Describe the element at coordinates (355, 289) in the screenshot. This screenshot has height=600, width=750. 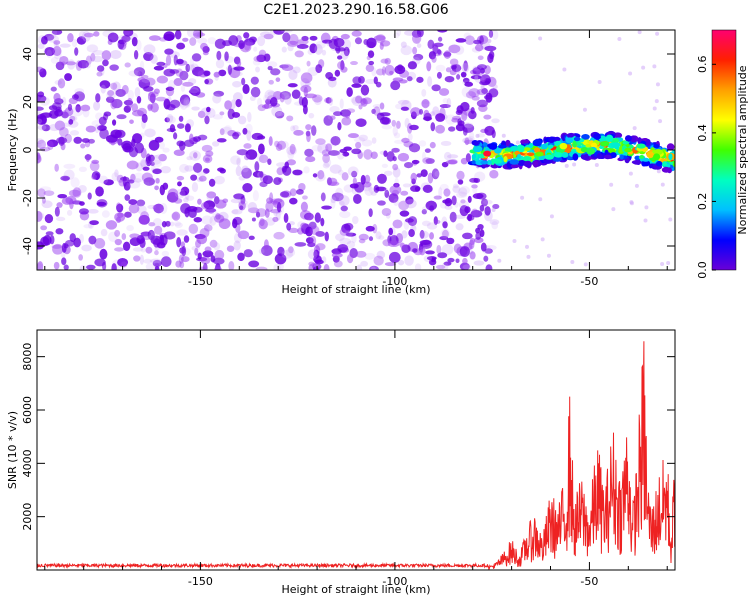
I see `spectrogram-x-label: Height of straight line (km)` at that location.